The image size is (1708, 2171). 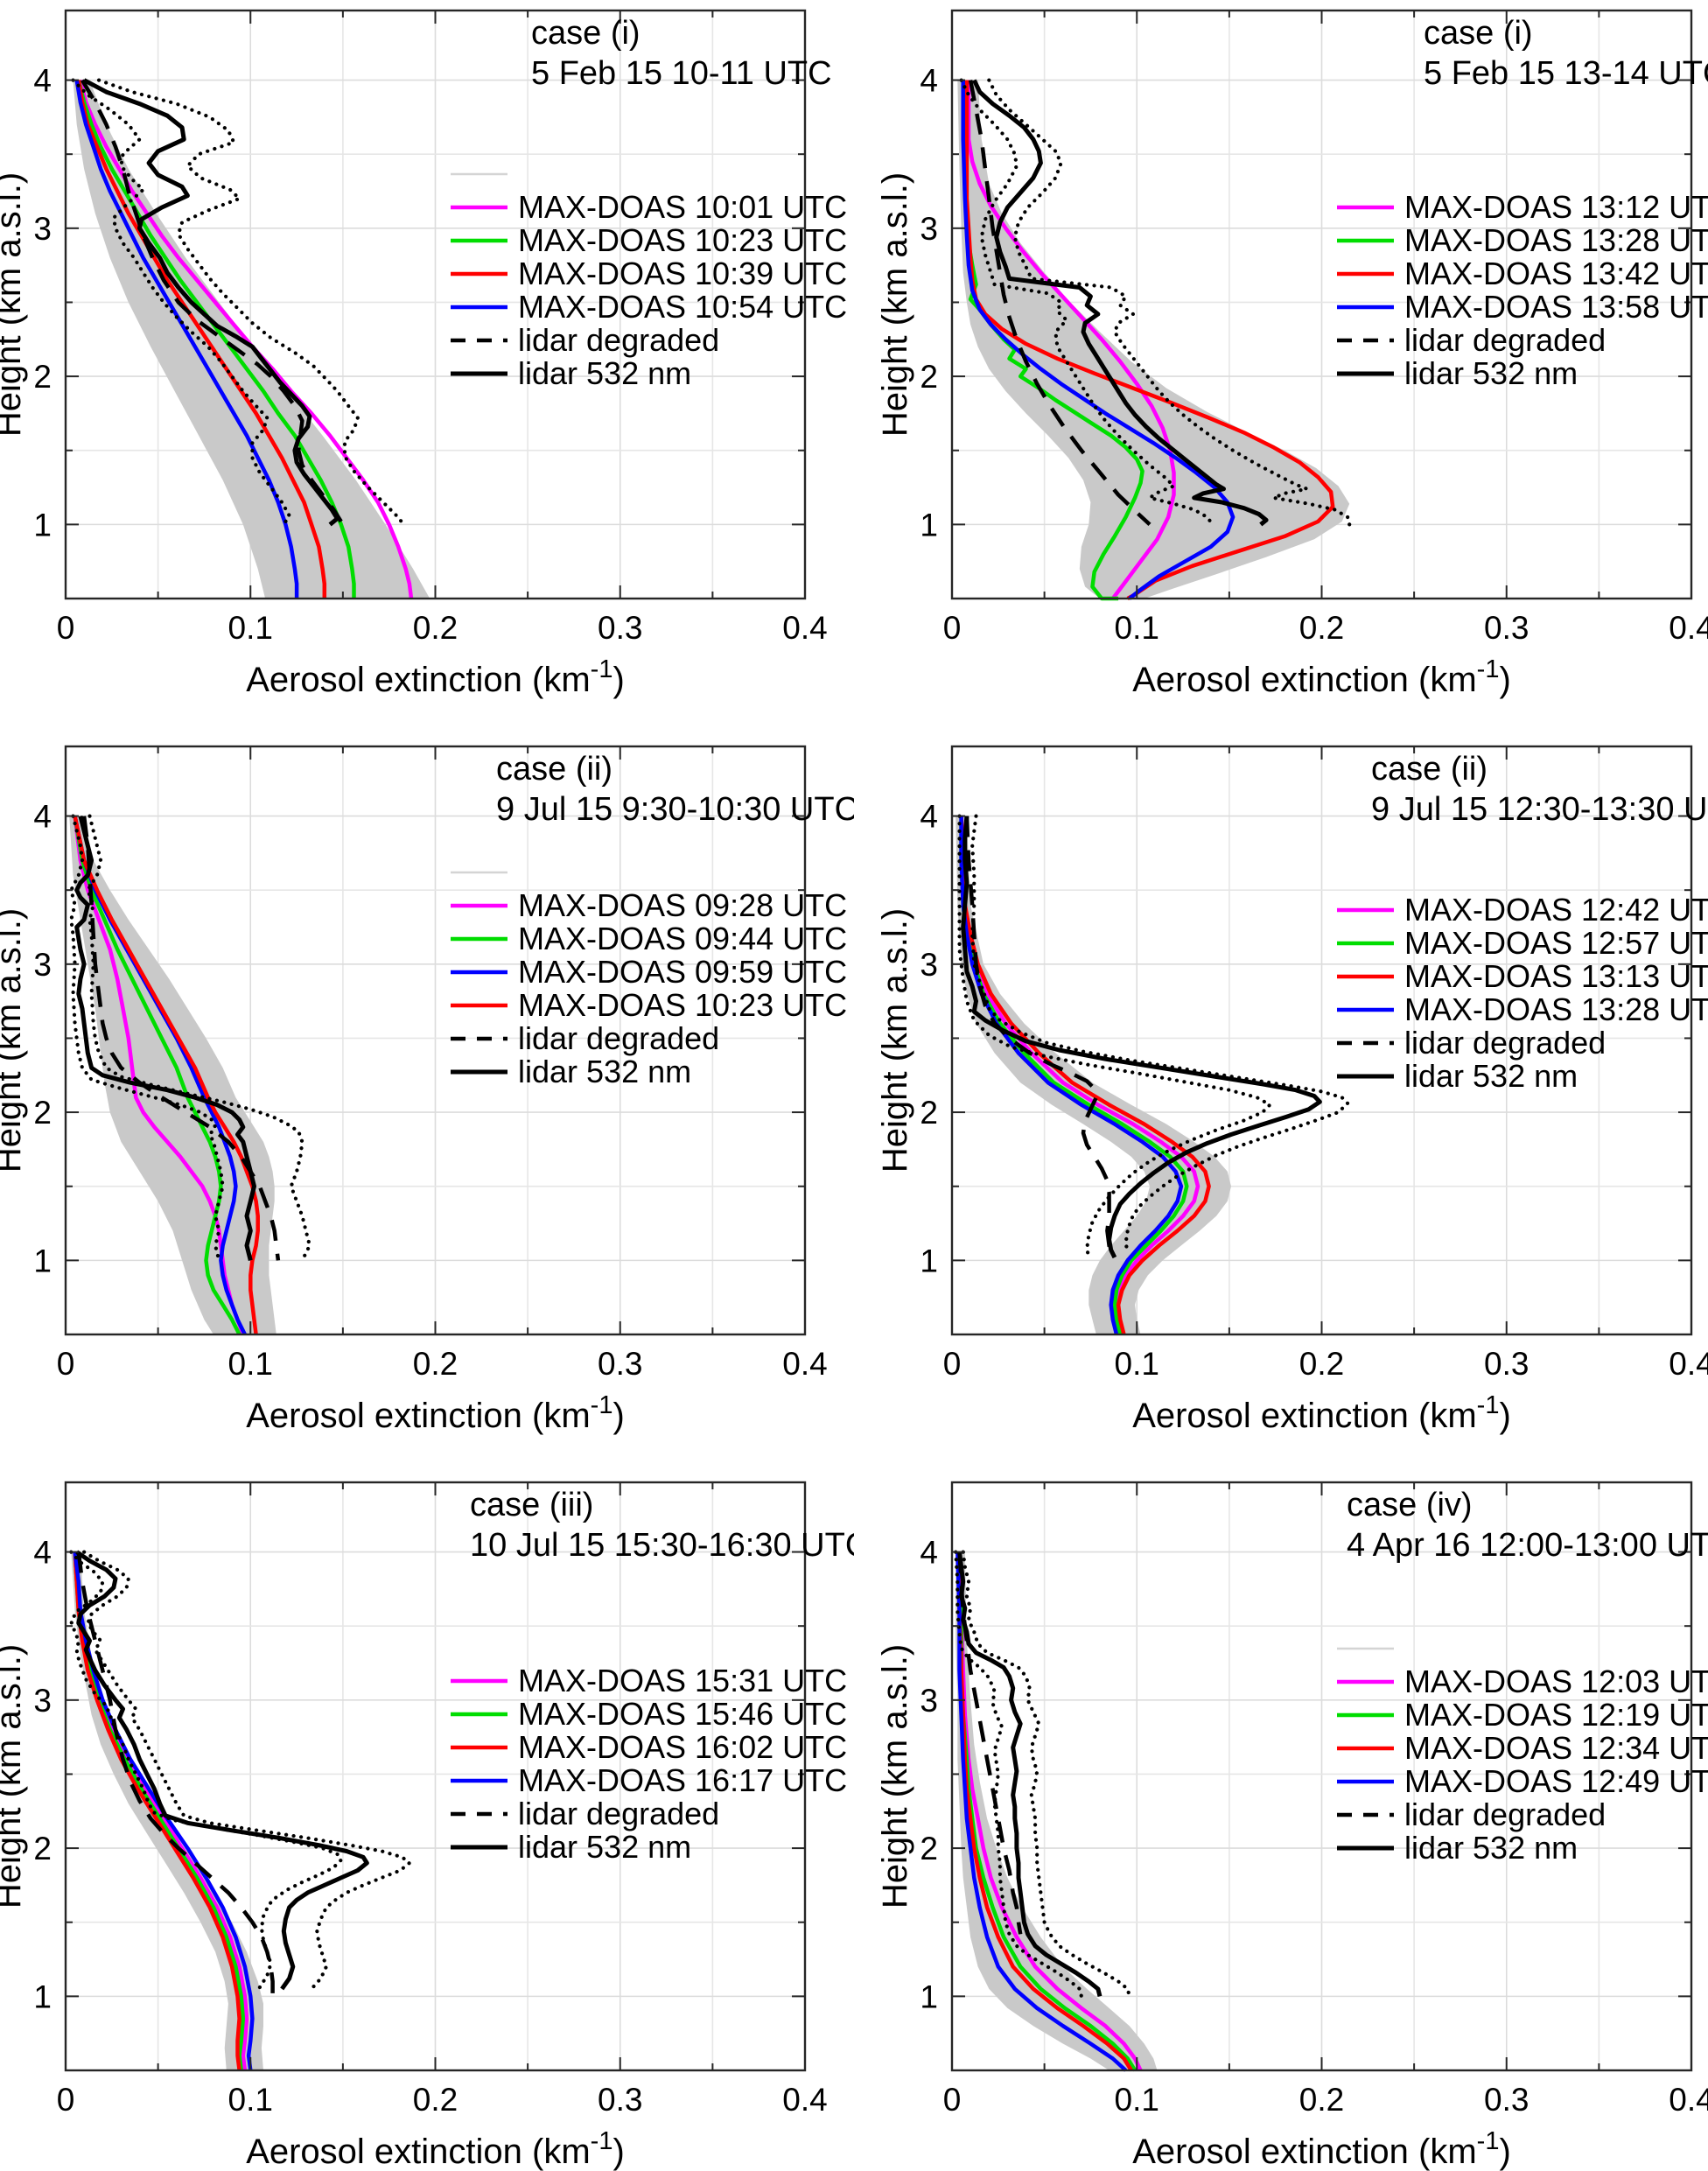 I want to click on series-maxdoas-magenta, so click(x=1071, y=340).